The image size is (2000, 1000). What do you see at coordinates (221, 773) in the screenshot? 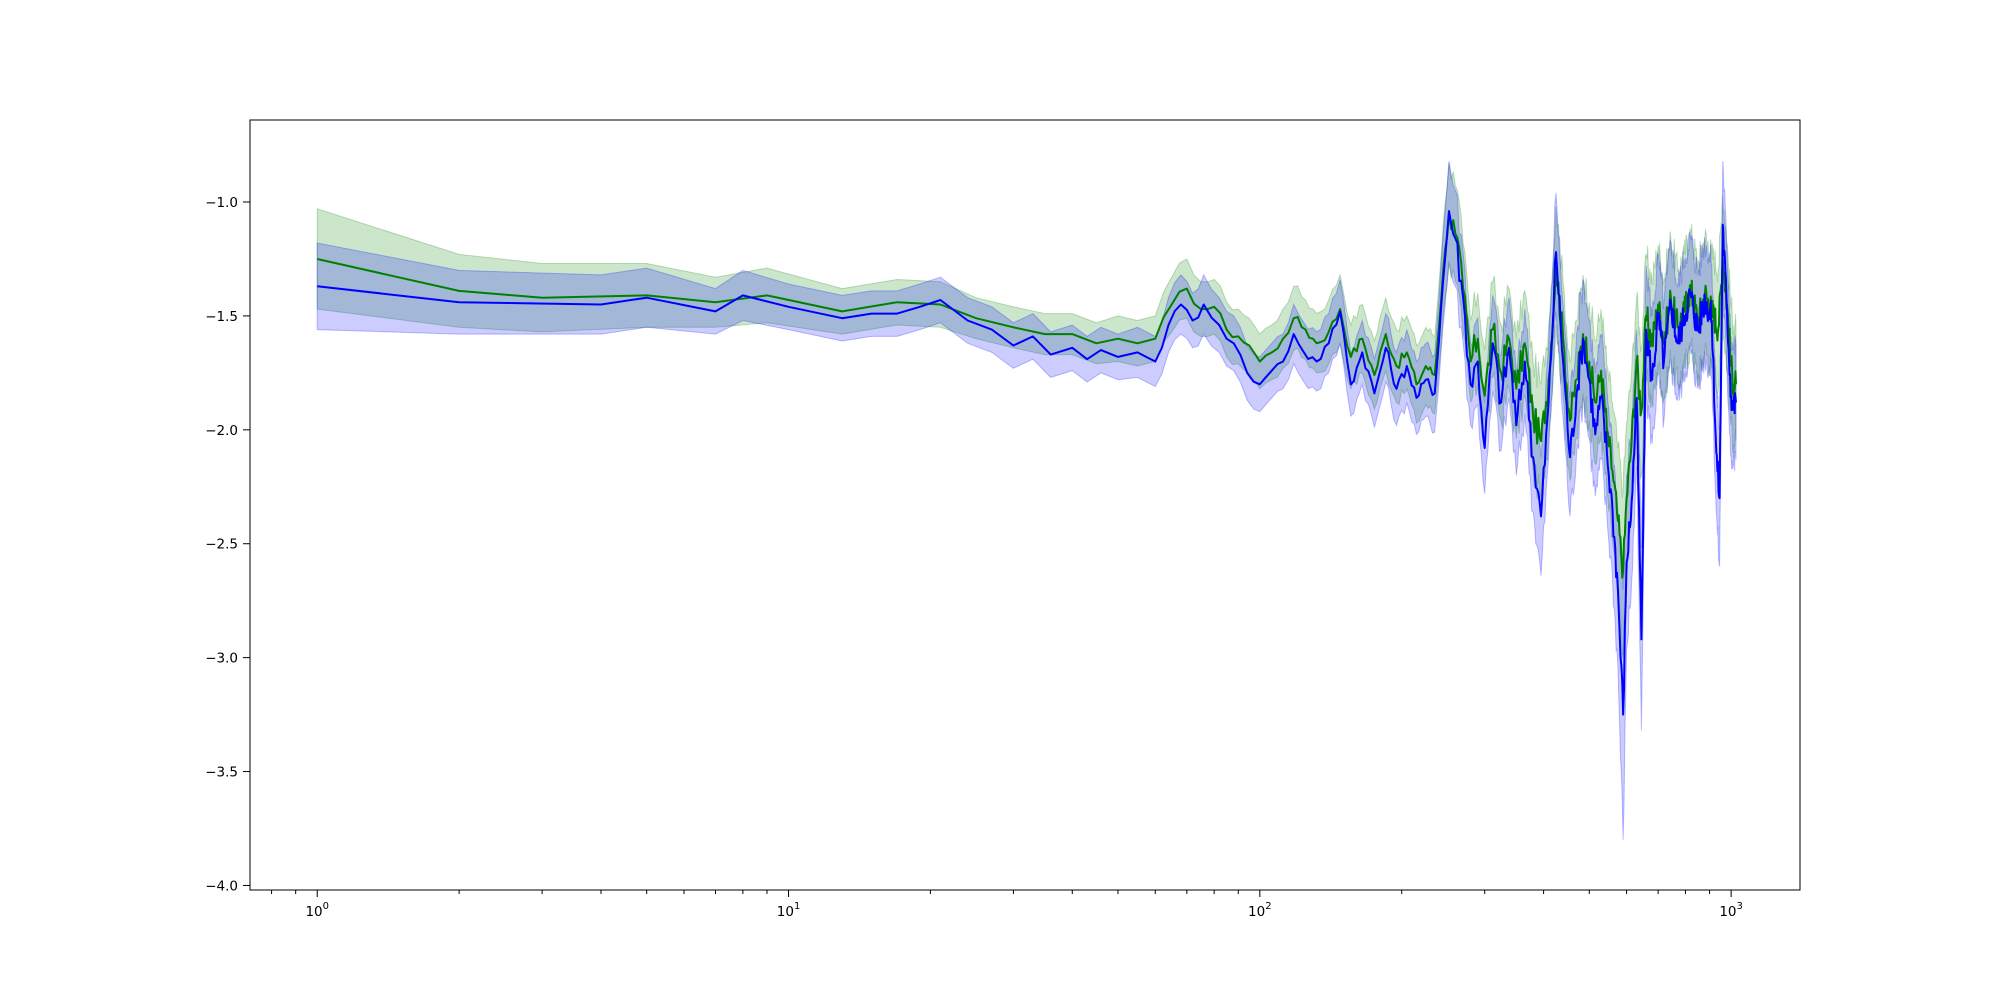
I see `y-tick-label: −3.5` at bounding box center [221, 773].